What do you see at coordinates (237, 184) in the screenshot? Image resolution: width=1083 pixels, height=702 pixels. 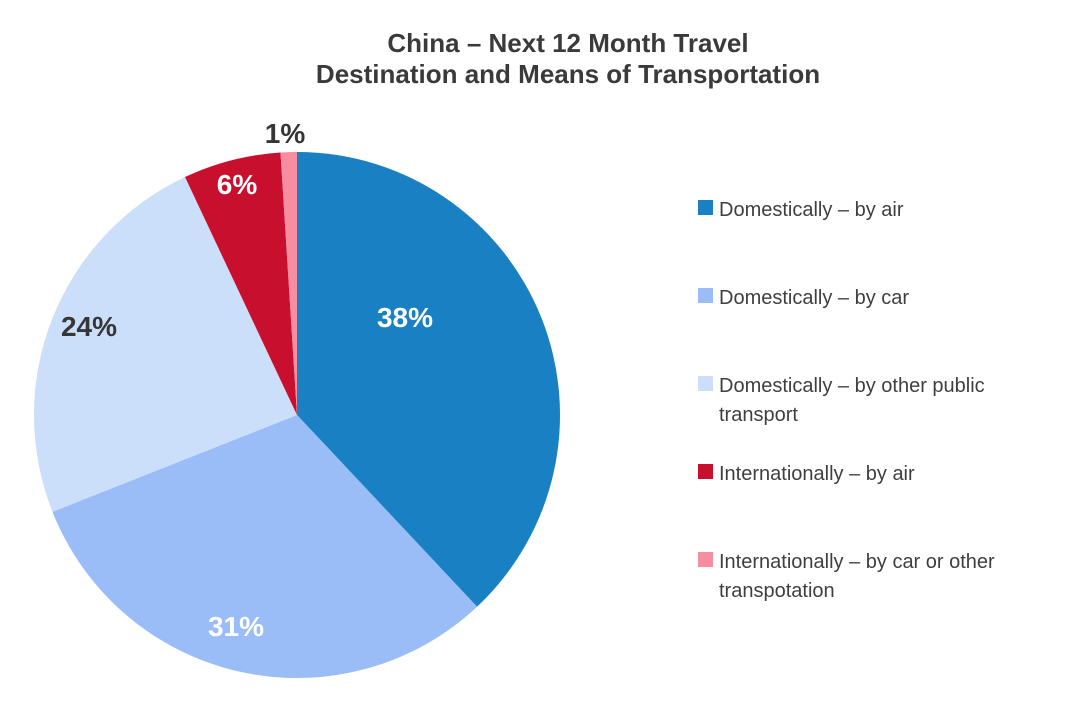 I see `pie-label-internationally-by-air: 6%` at bounding box center [237, 184].